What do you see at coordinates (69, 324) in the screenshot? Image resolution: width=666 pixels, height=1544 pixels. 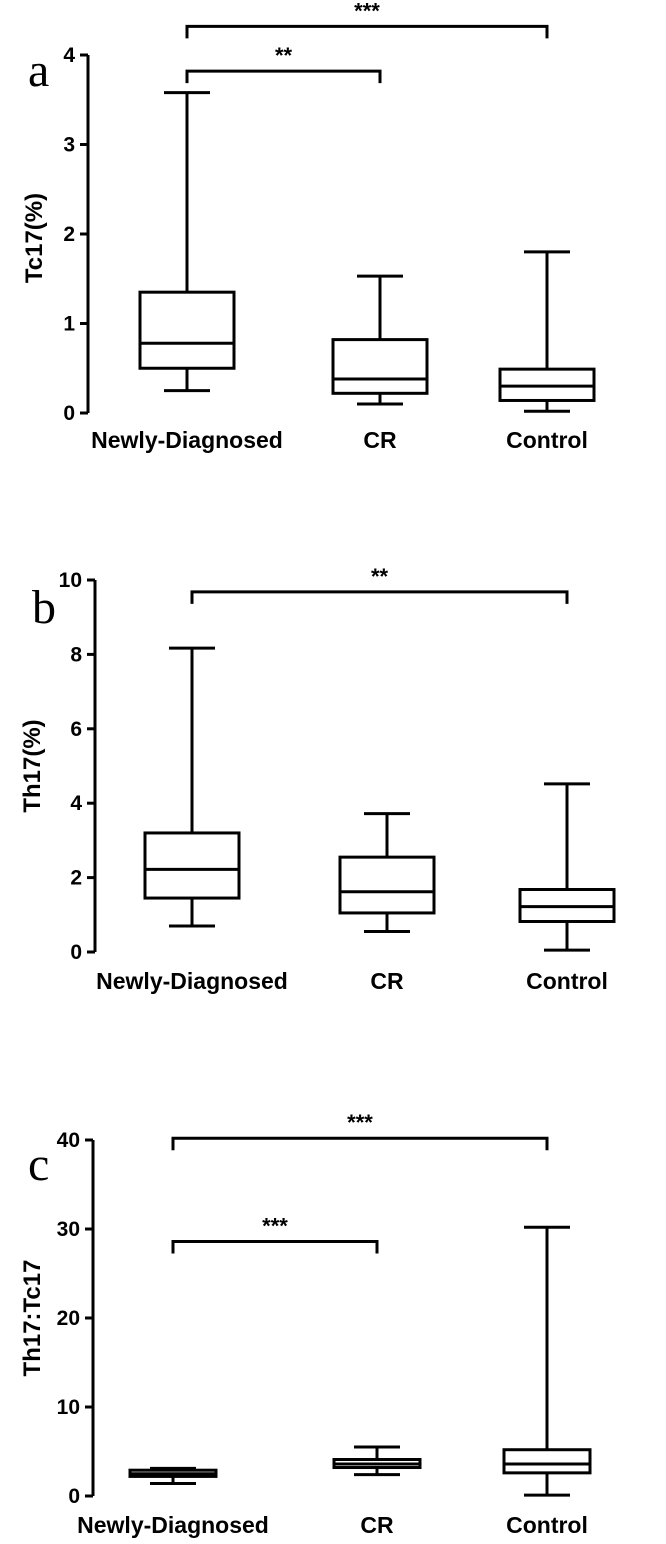 I see `y-tick-label: 1` at bounding box center [69, 324].